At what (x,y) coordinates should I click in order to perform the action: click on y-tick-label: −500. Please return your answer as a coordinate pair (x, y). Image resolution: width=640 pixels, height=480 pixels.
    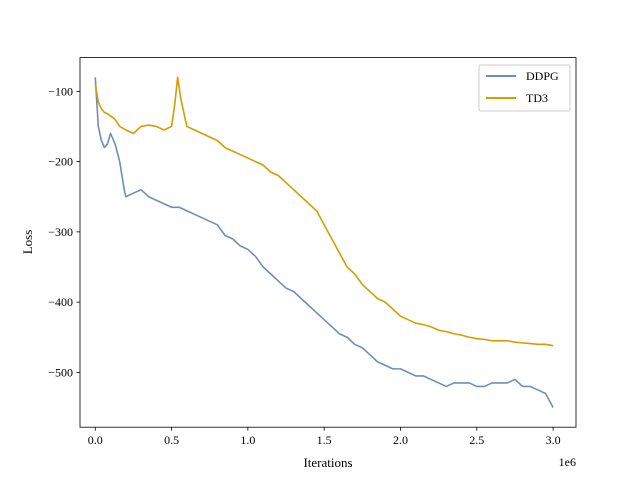
    Looking at the image, I should click on (60, 372).